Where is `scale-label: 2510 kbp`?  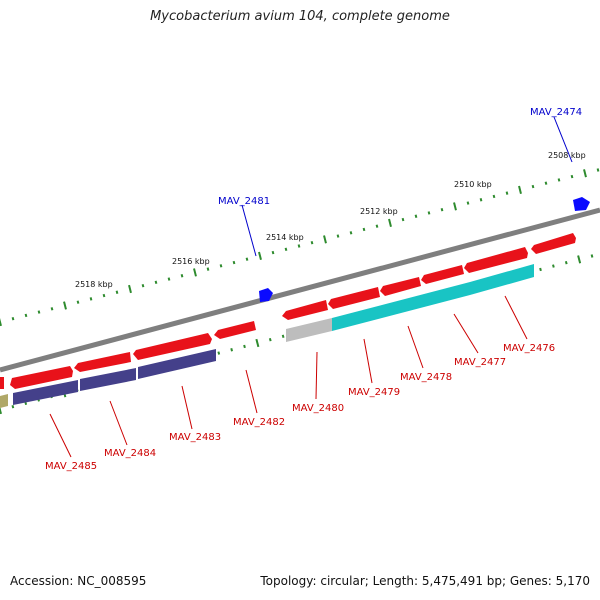
scale-label: 2510 kbp is located at coordinates (473, 184).